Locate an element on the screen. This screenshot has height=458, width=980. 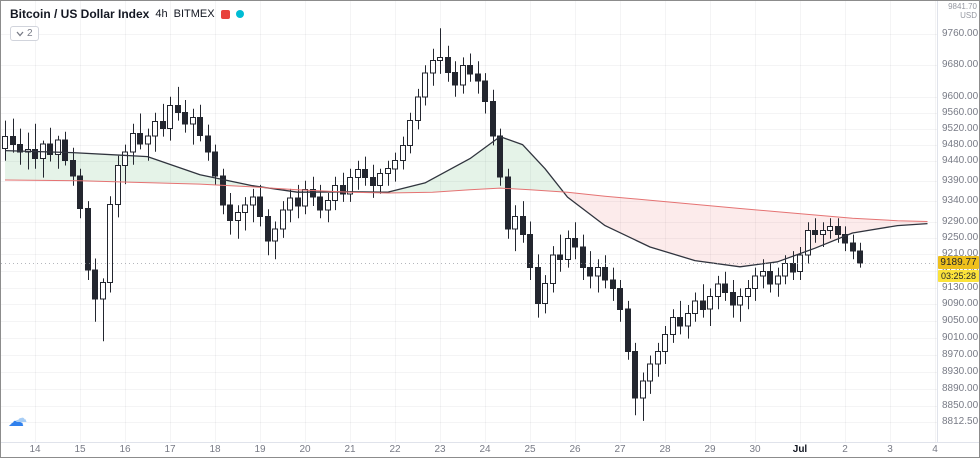
time-axis-label: 30 is located at coordinates (755, 449).